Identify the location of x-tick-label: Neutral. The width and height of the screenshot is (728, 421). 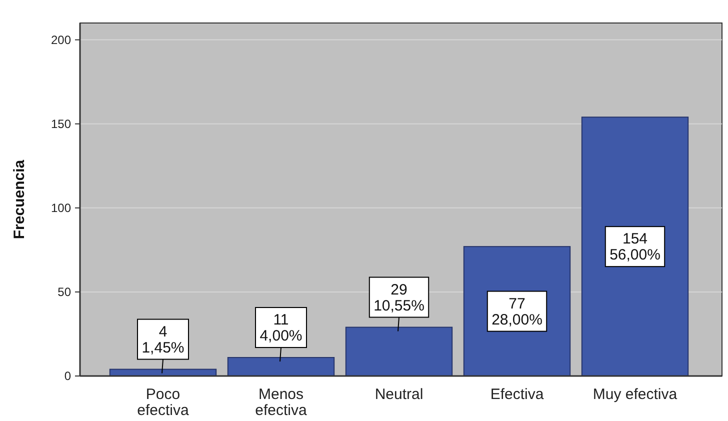
(399, 394).